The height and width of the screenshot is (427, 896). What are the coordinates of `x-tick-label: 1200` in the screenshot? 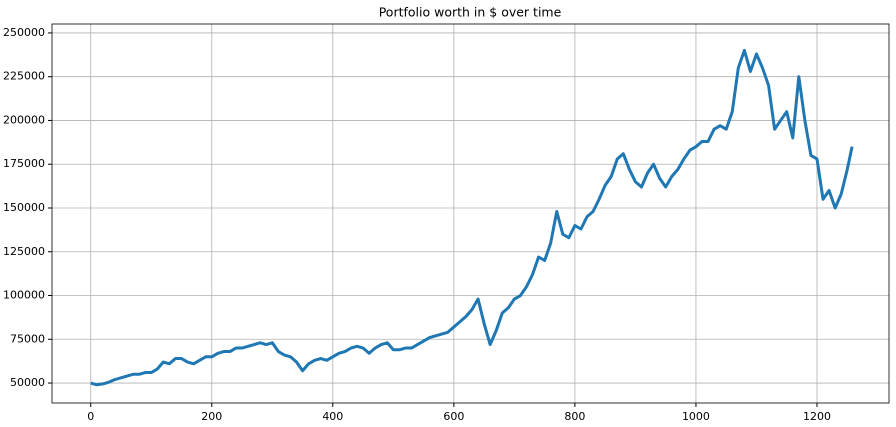 It's located at (817, 416).